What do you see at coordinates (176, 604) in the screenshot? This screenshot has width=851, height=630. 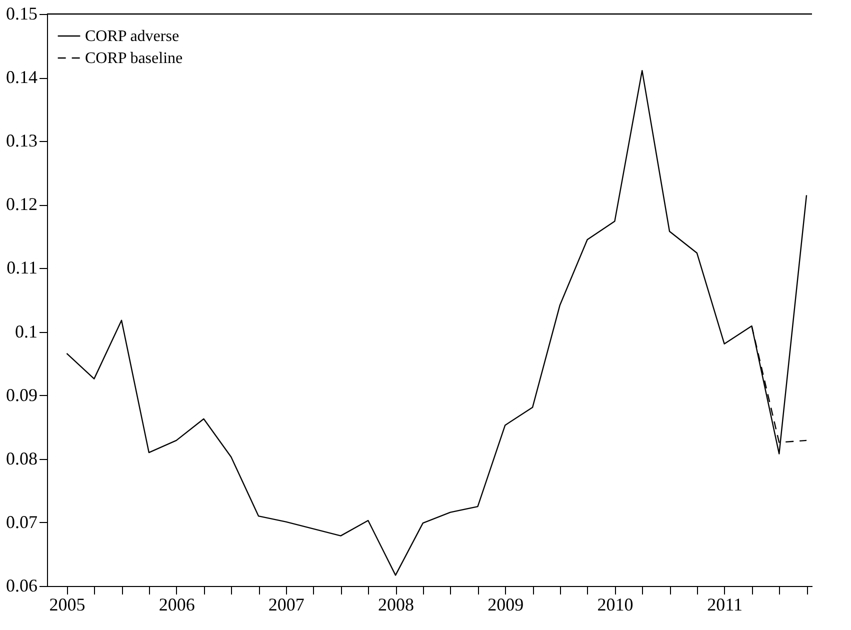 I see `x-tick-label: 2006` at bounding box center [176, 604].